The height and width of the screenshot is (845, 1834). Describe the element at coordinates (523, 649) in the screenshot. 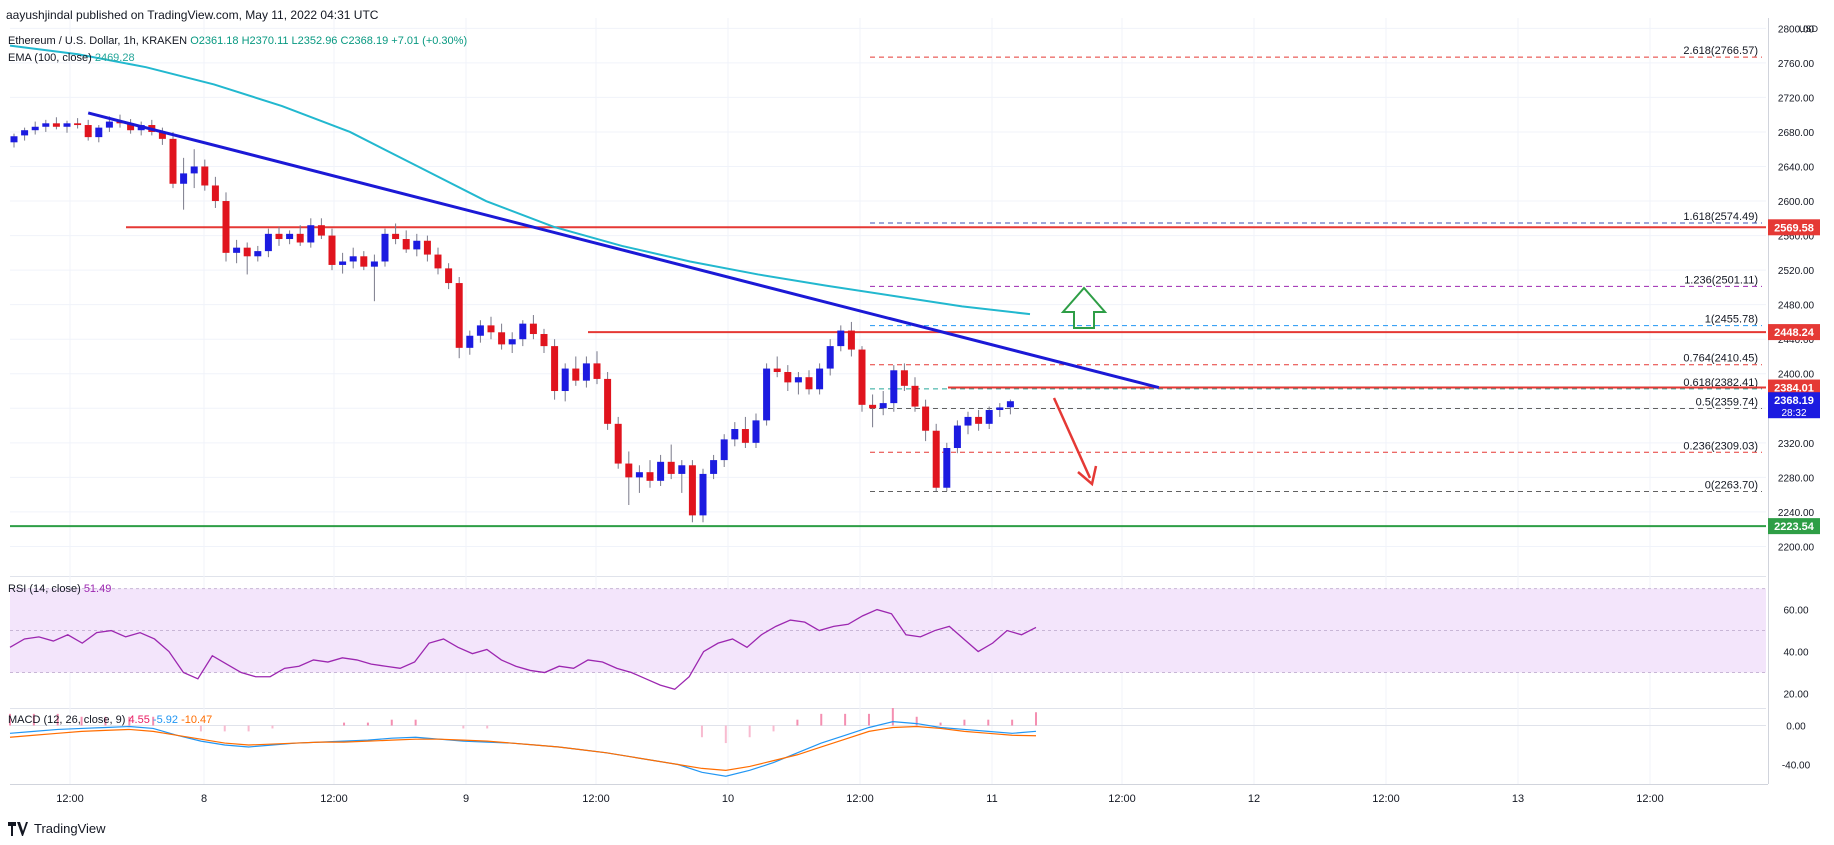

I see `rsi-line` at that location.